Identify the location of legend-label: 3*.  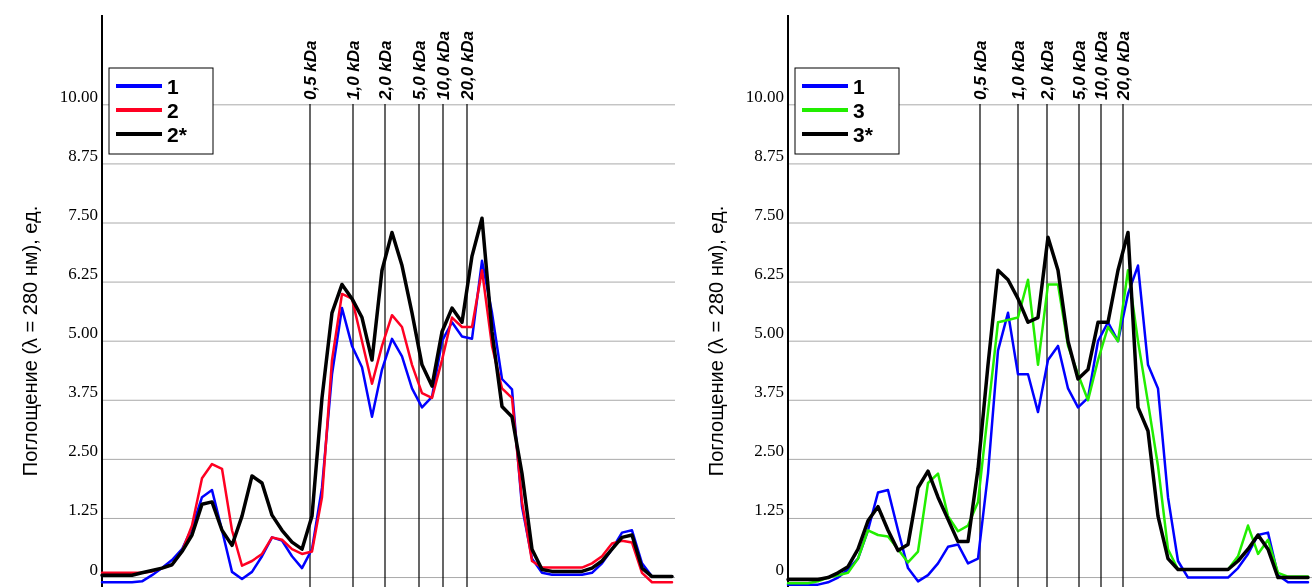
(863, 134).